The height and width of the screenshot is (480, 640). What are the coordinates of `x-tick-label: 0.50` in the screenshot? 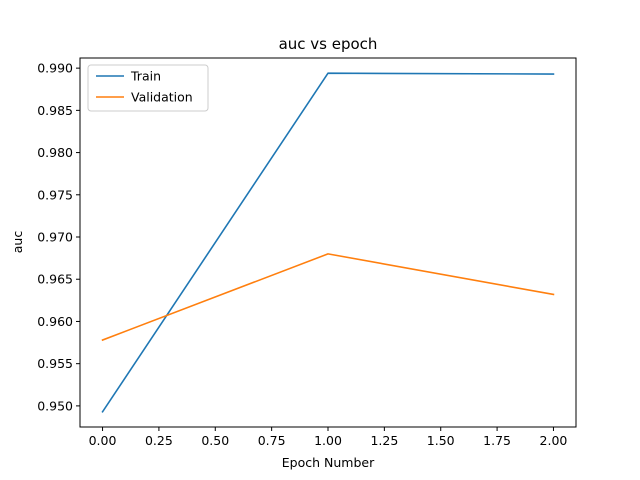 It's located at (215, 440).